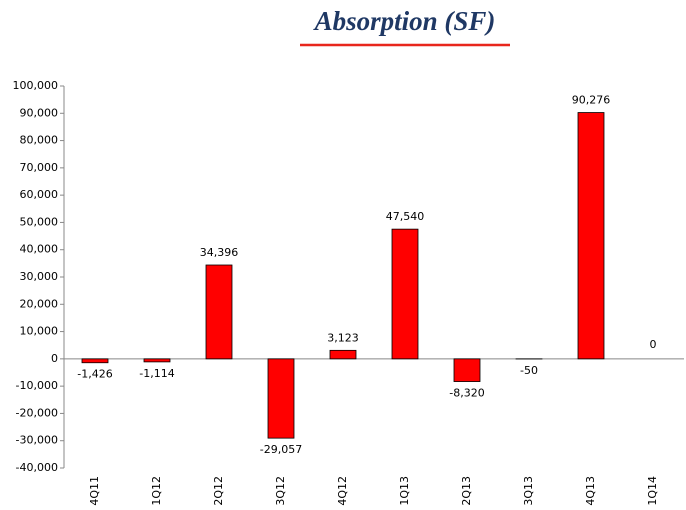 Image resolution: width=686 pixels, height=510 pixels. I want to click on y-tick-label: 30,000, so click(39, 276).